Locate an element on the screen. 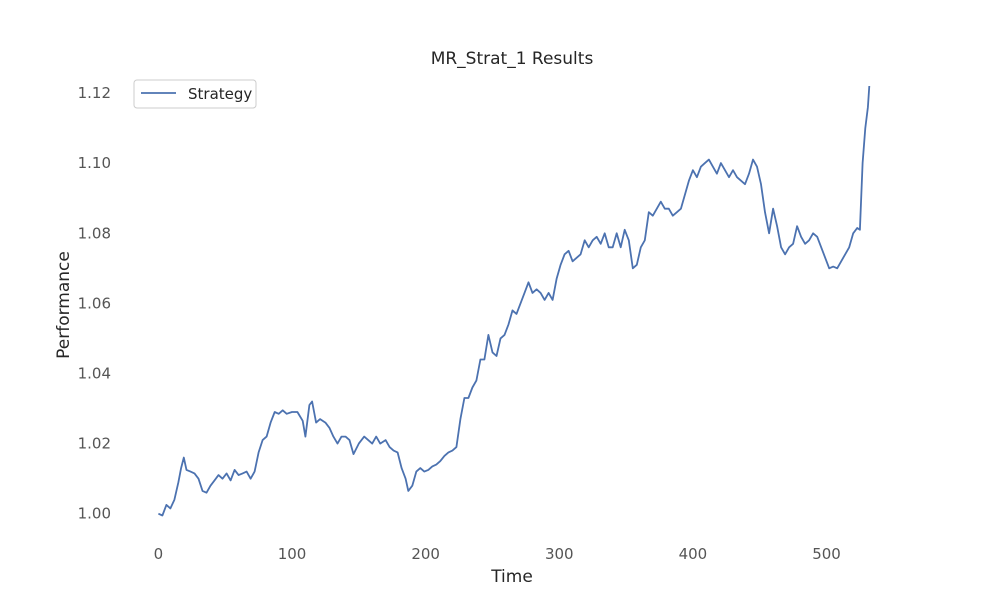 The height and width of the screenshot is (600, 1000). y-axis-label: Performance is located at coordinates (64, 305).